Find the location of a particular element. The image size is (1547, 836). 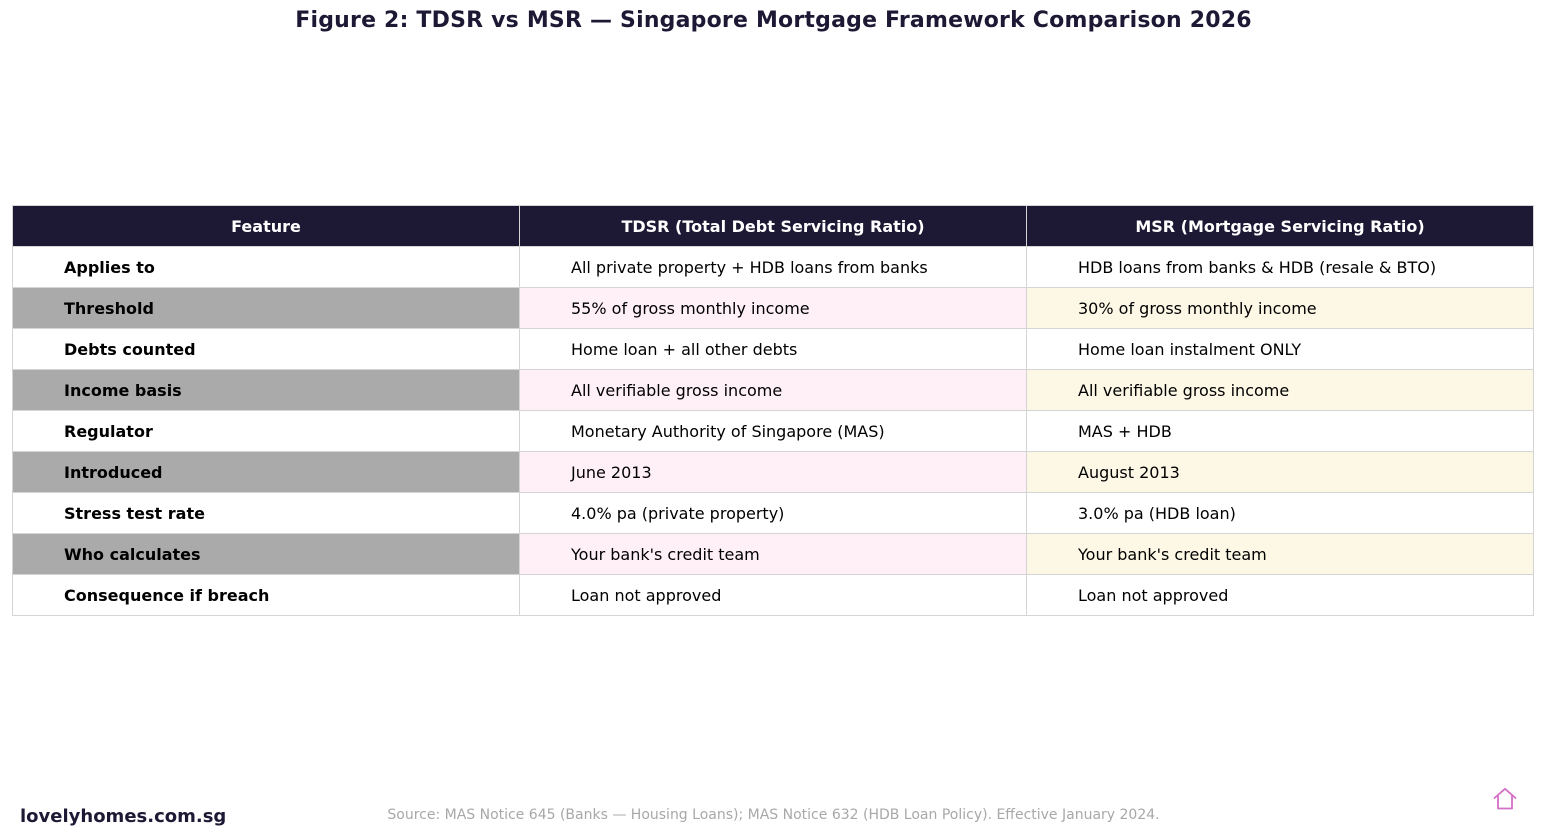

tdsr-cell: Monetary Authority of Singapore (MAS) is located at coordinates (773, 431).